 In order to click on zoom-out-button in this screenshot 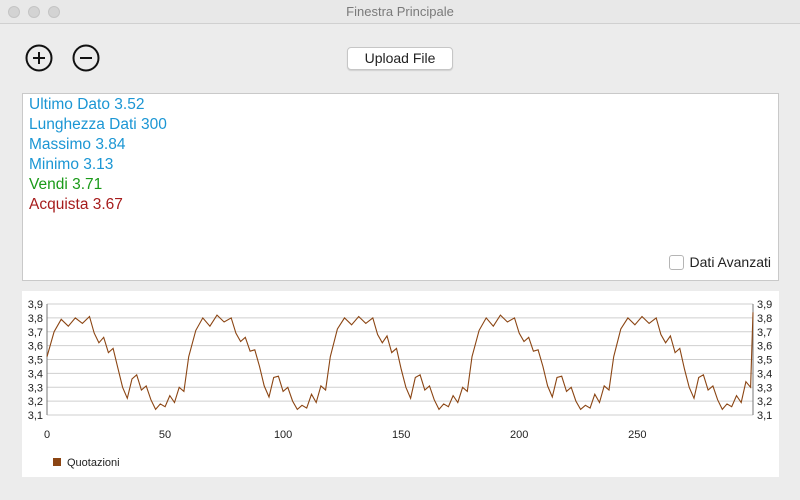, I will do `click(86, 58)`.